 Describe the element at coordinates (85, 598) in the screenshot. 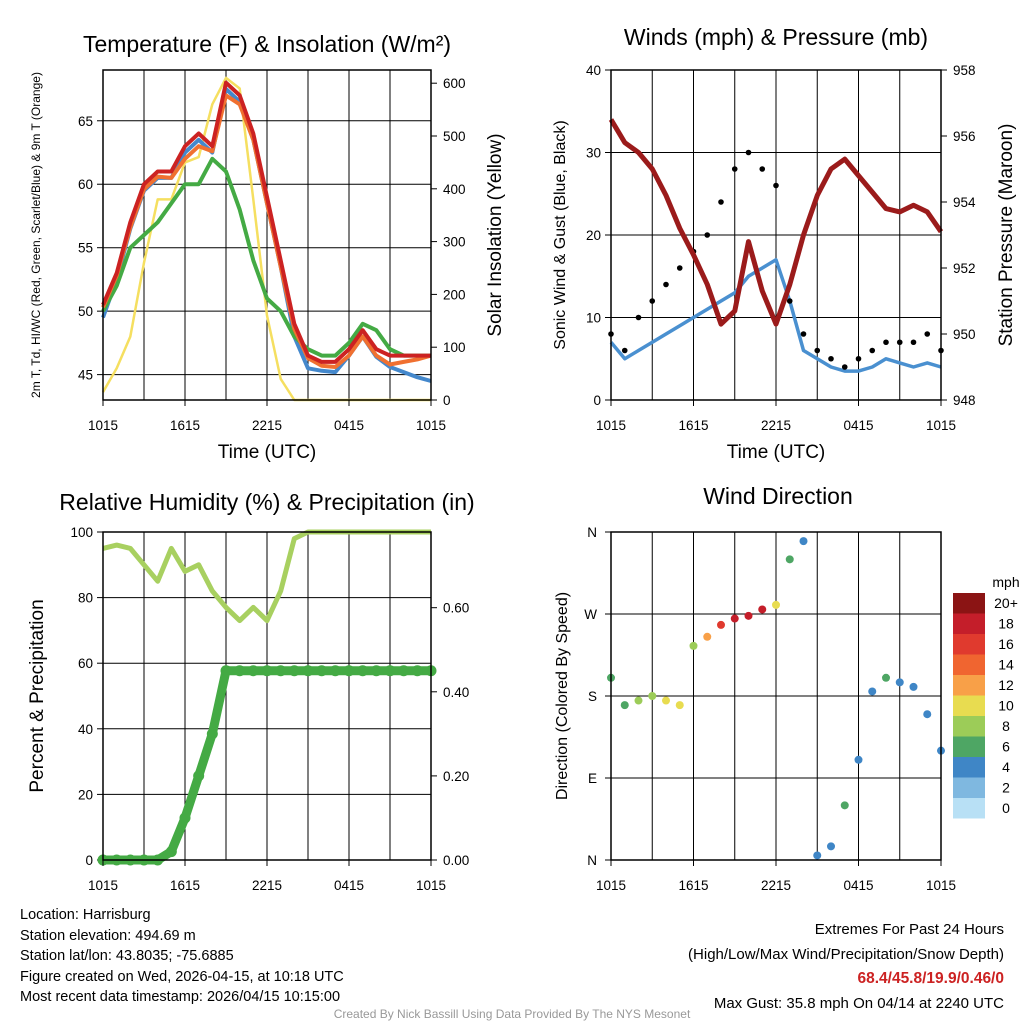

I see `y-tick-label: 80` at that location.